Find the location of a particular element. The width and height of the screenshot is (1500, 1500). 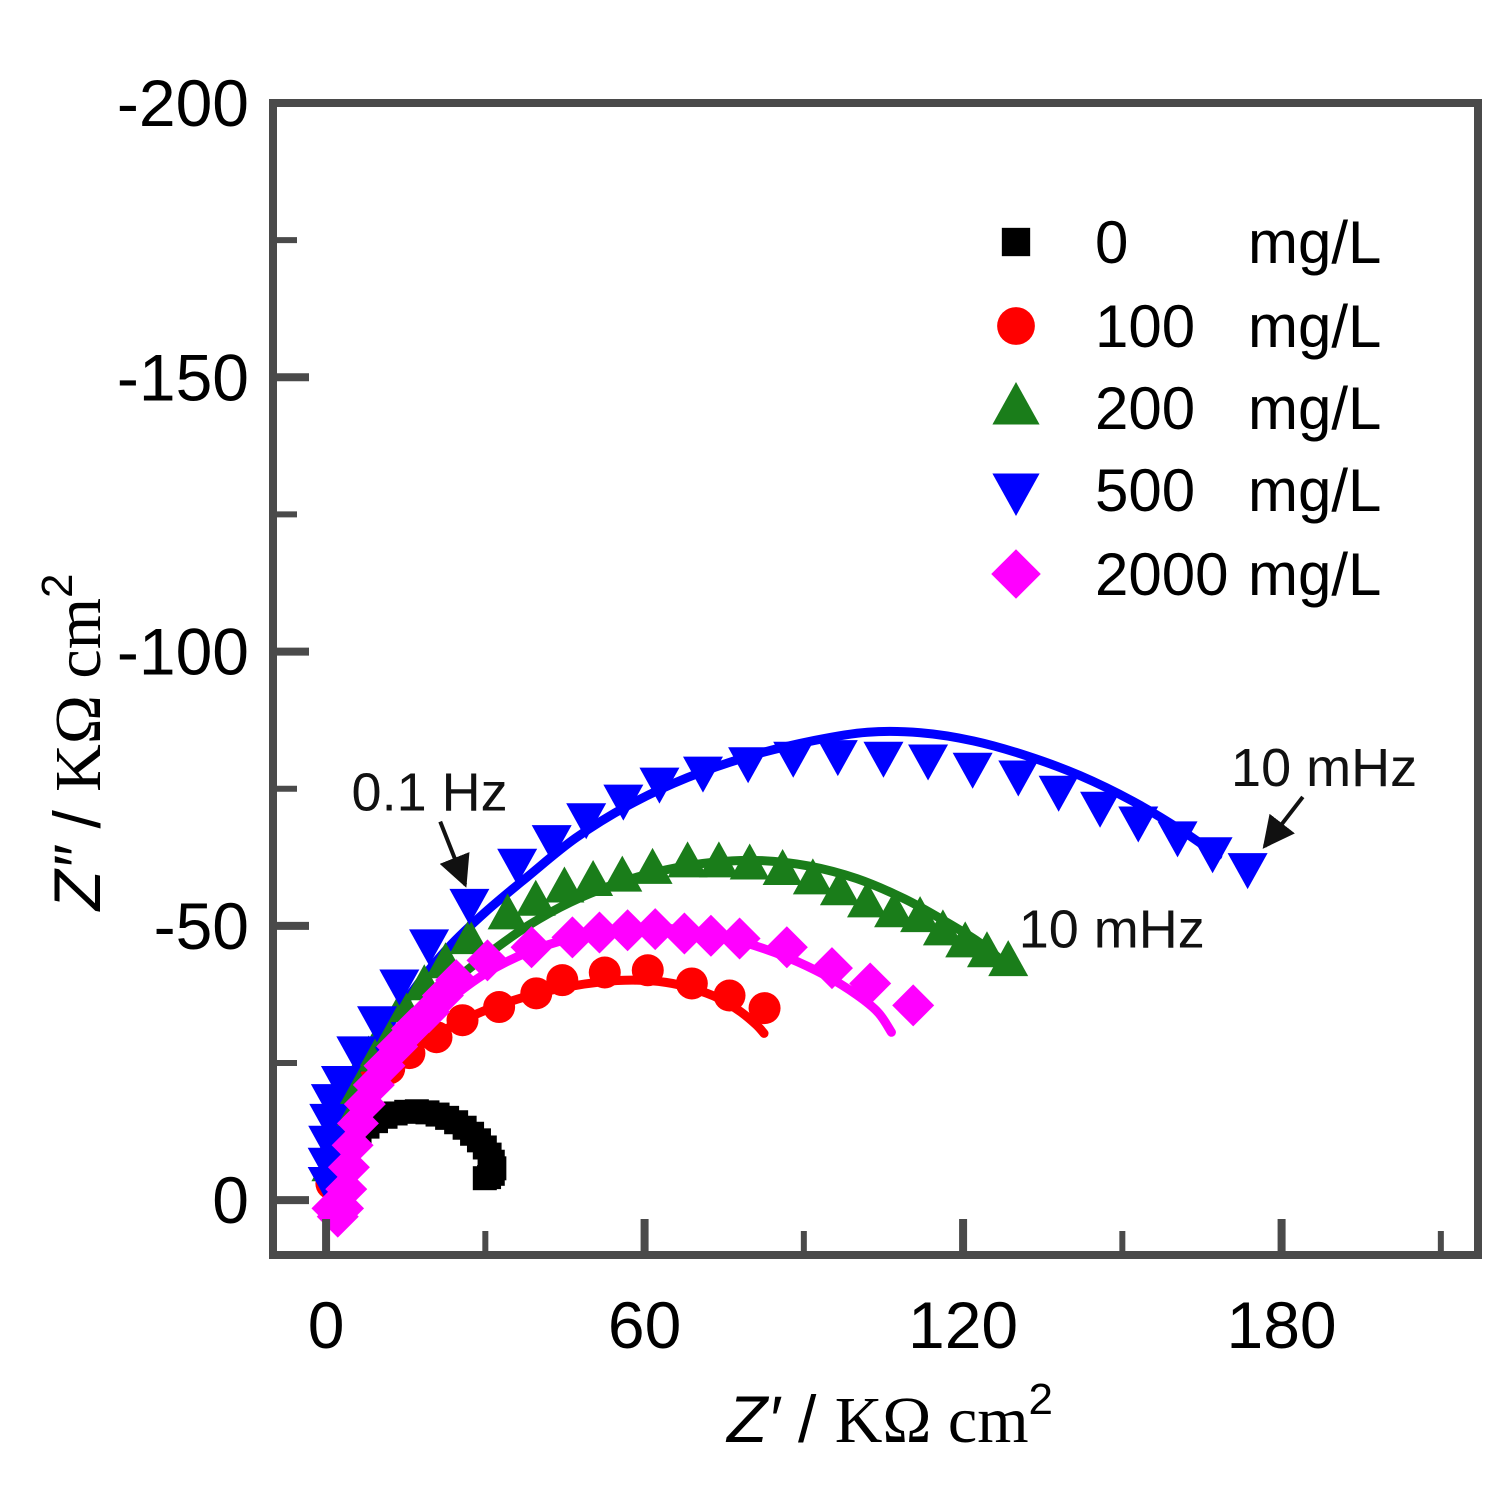

legend-row: 2000 mg/L is located at coordinates (1186, 574).